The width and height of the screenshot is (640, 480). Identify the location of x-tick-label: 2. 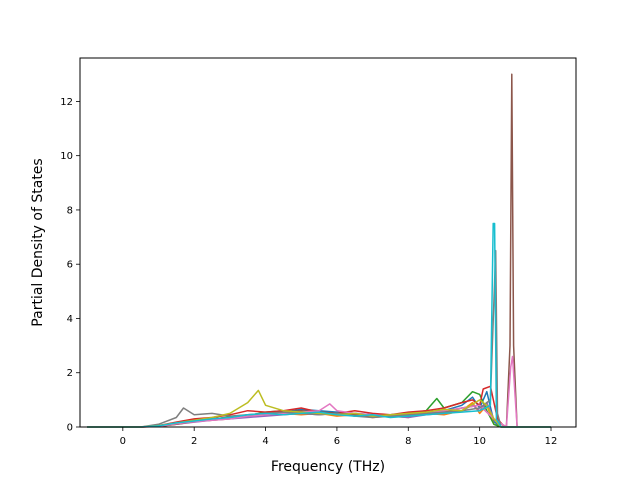
(194, 441).